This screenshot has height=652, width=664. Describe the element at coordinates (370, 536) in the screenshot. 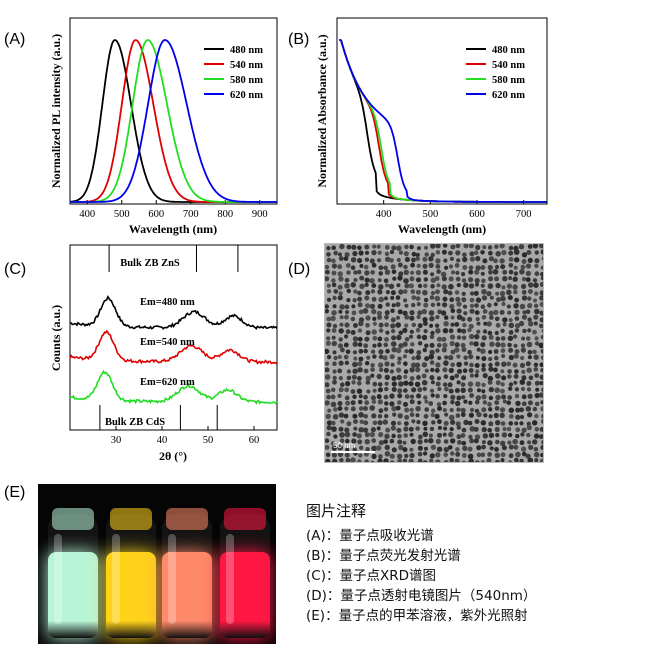

I see `caption-line-a: (A)：量子点吸收光谱` at that location.